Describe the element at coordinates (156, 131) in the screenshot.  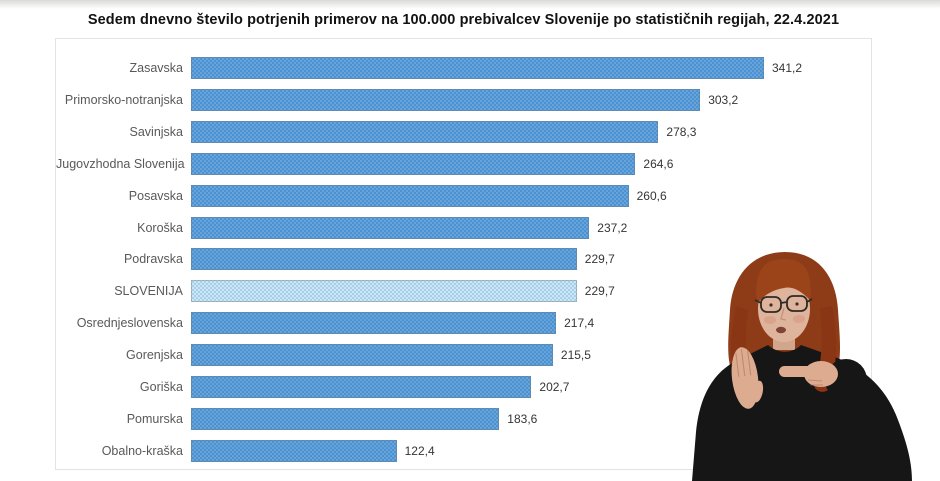
I see `bar-label: Savinjska` at that location.